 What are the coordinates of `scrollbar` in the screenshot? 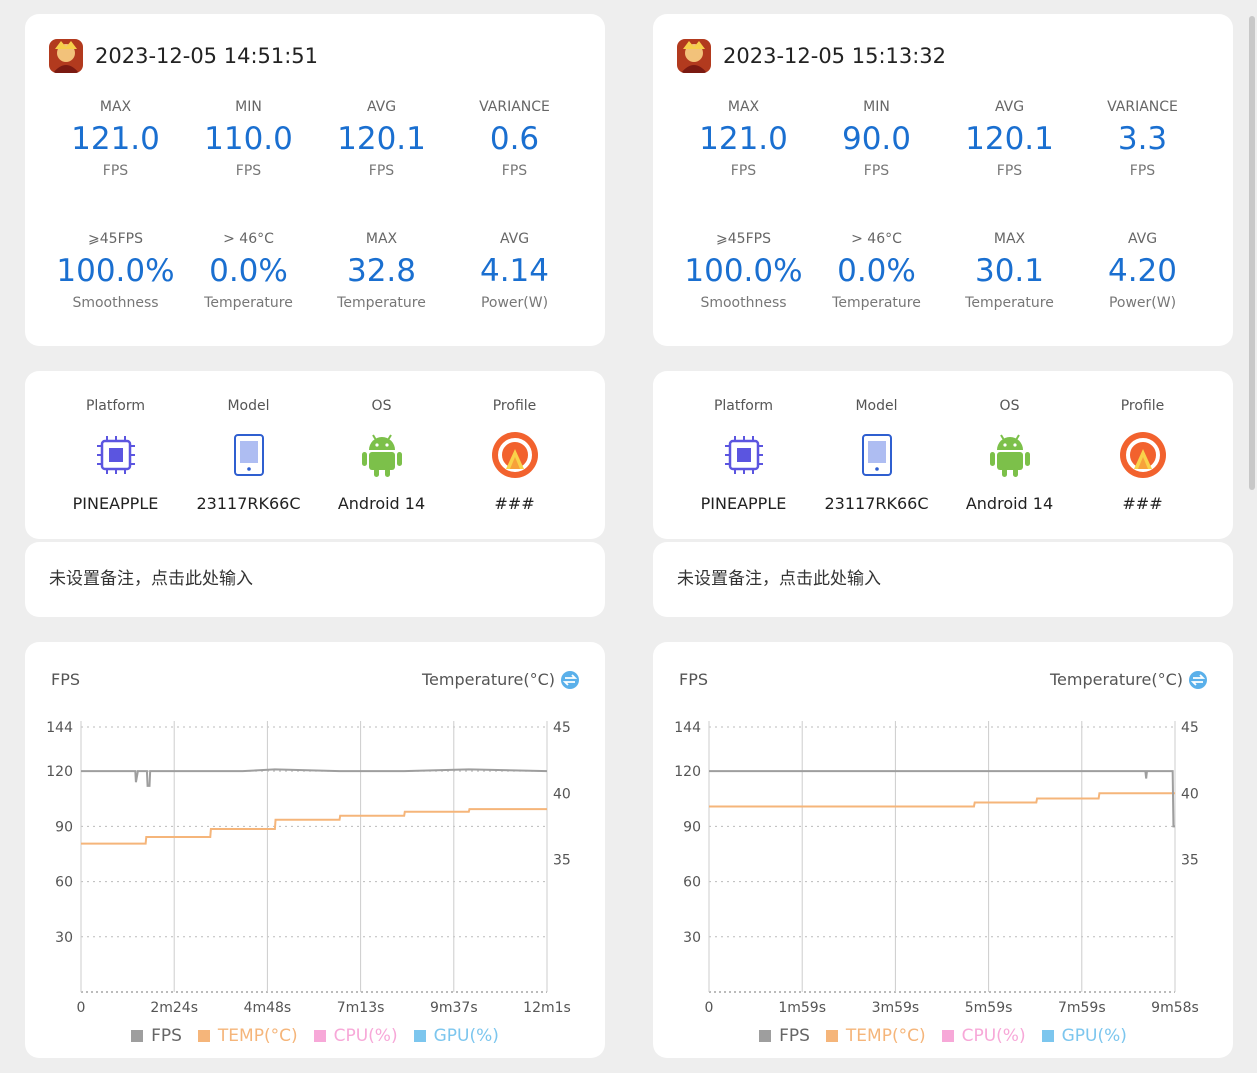 It's located at (1252, 253).